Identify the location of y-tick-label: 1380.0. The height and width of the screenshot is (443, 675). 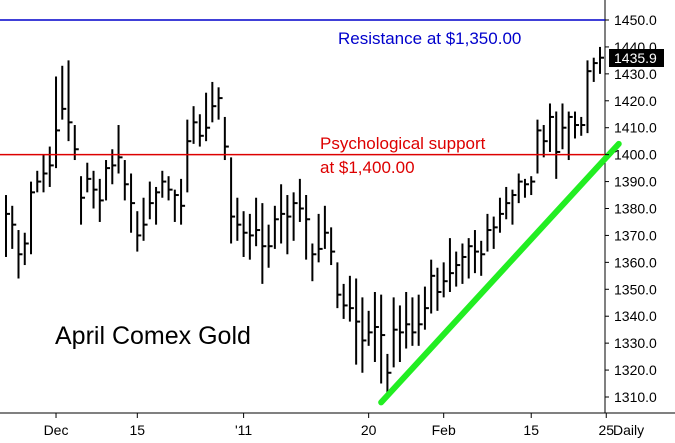
(635, 209).